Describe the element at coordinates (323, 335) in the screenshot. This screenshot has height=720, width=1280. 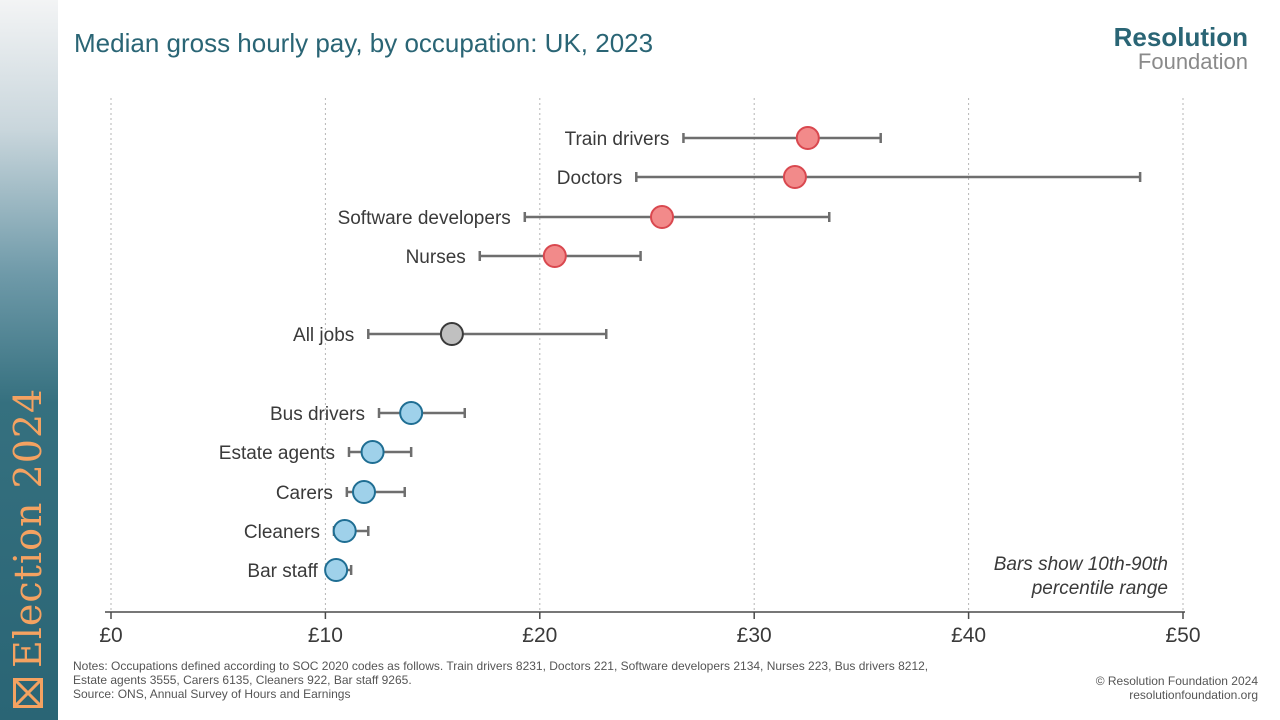
I see `row-label: All jobs` at that location.